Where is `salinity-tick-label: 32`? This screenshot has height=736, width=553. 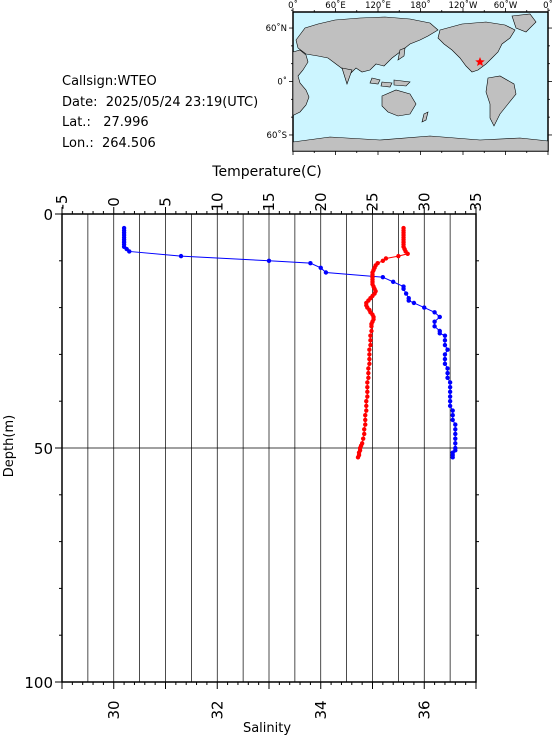
salinity-tick-label: 32 is located at coordinates (217, 709).